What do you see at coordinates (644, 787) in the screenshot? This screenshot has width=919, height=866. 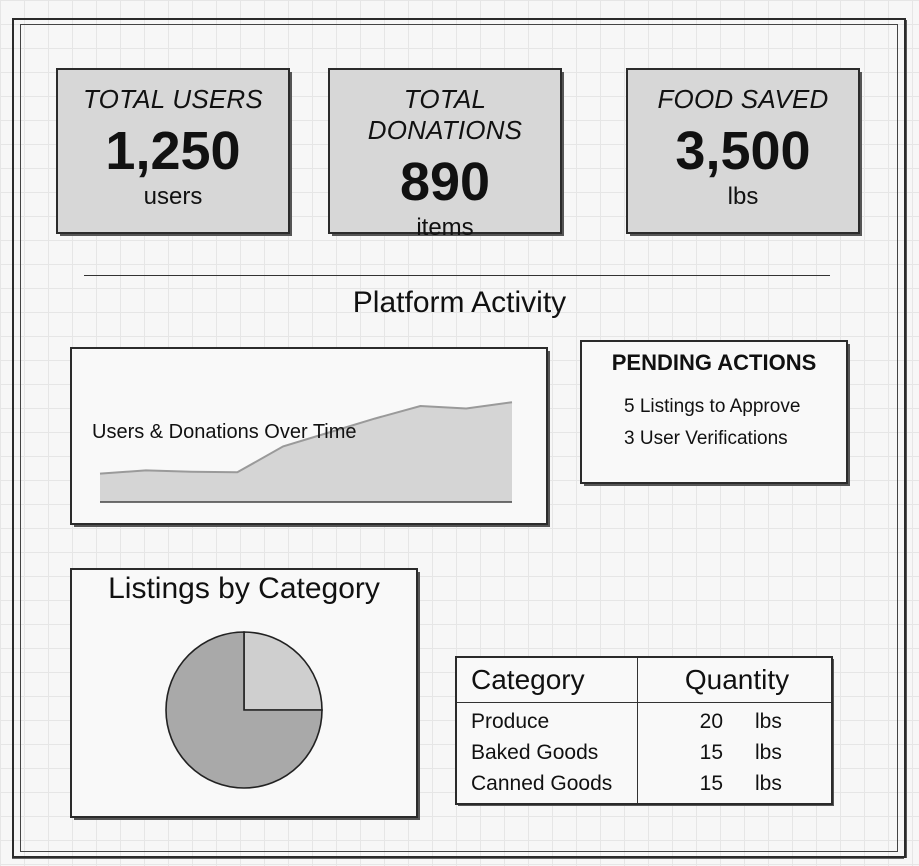 I see `table-row: Canned Goods 15 lbs` at bounding box center [644, 787].